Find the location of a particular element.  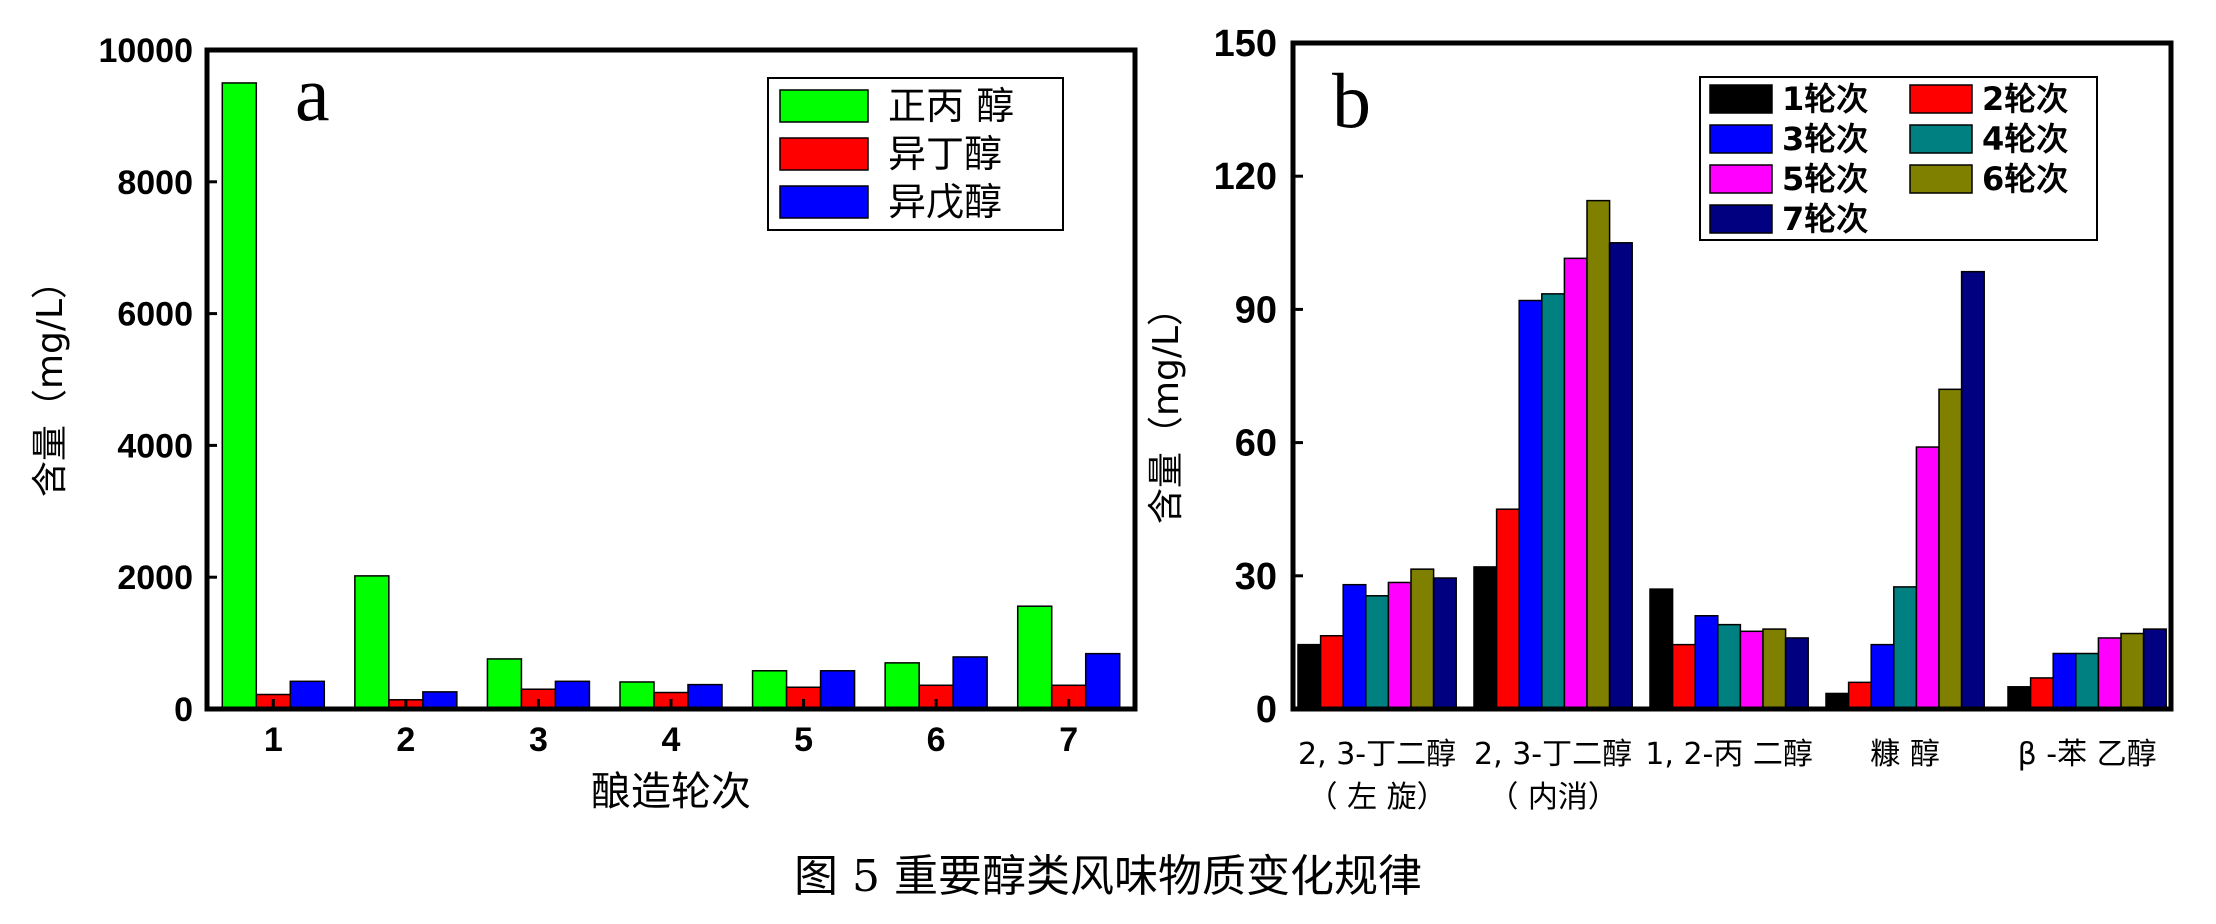

a-ytick-label: 0 is located at coordinates (183, 710).